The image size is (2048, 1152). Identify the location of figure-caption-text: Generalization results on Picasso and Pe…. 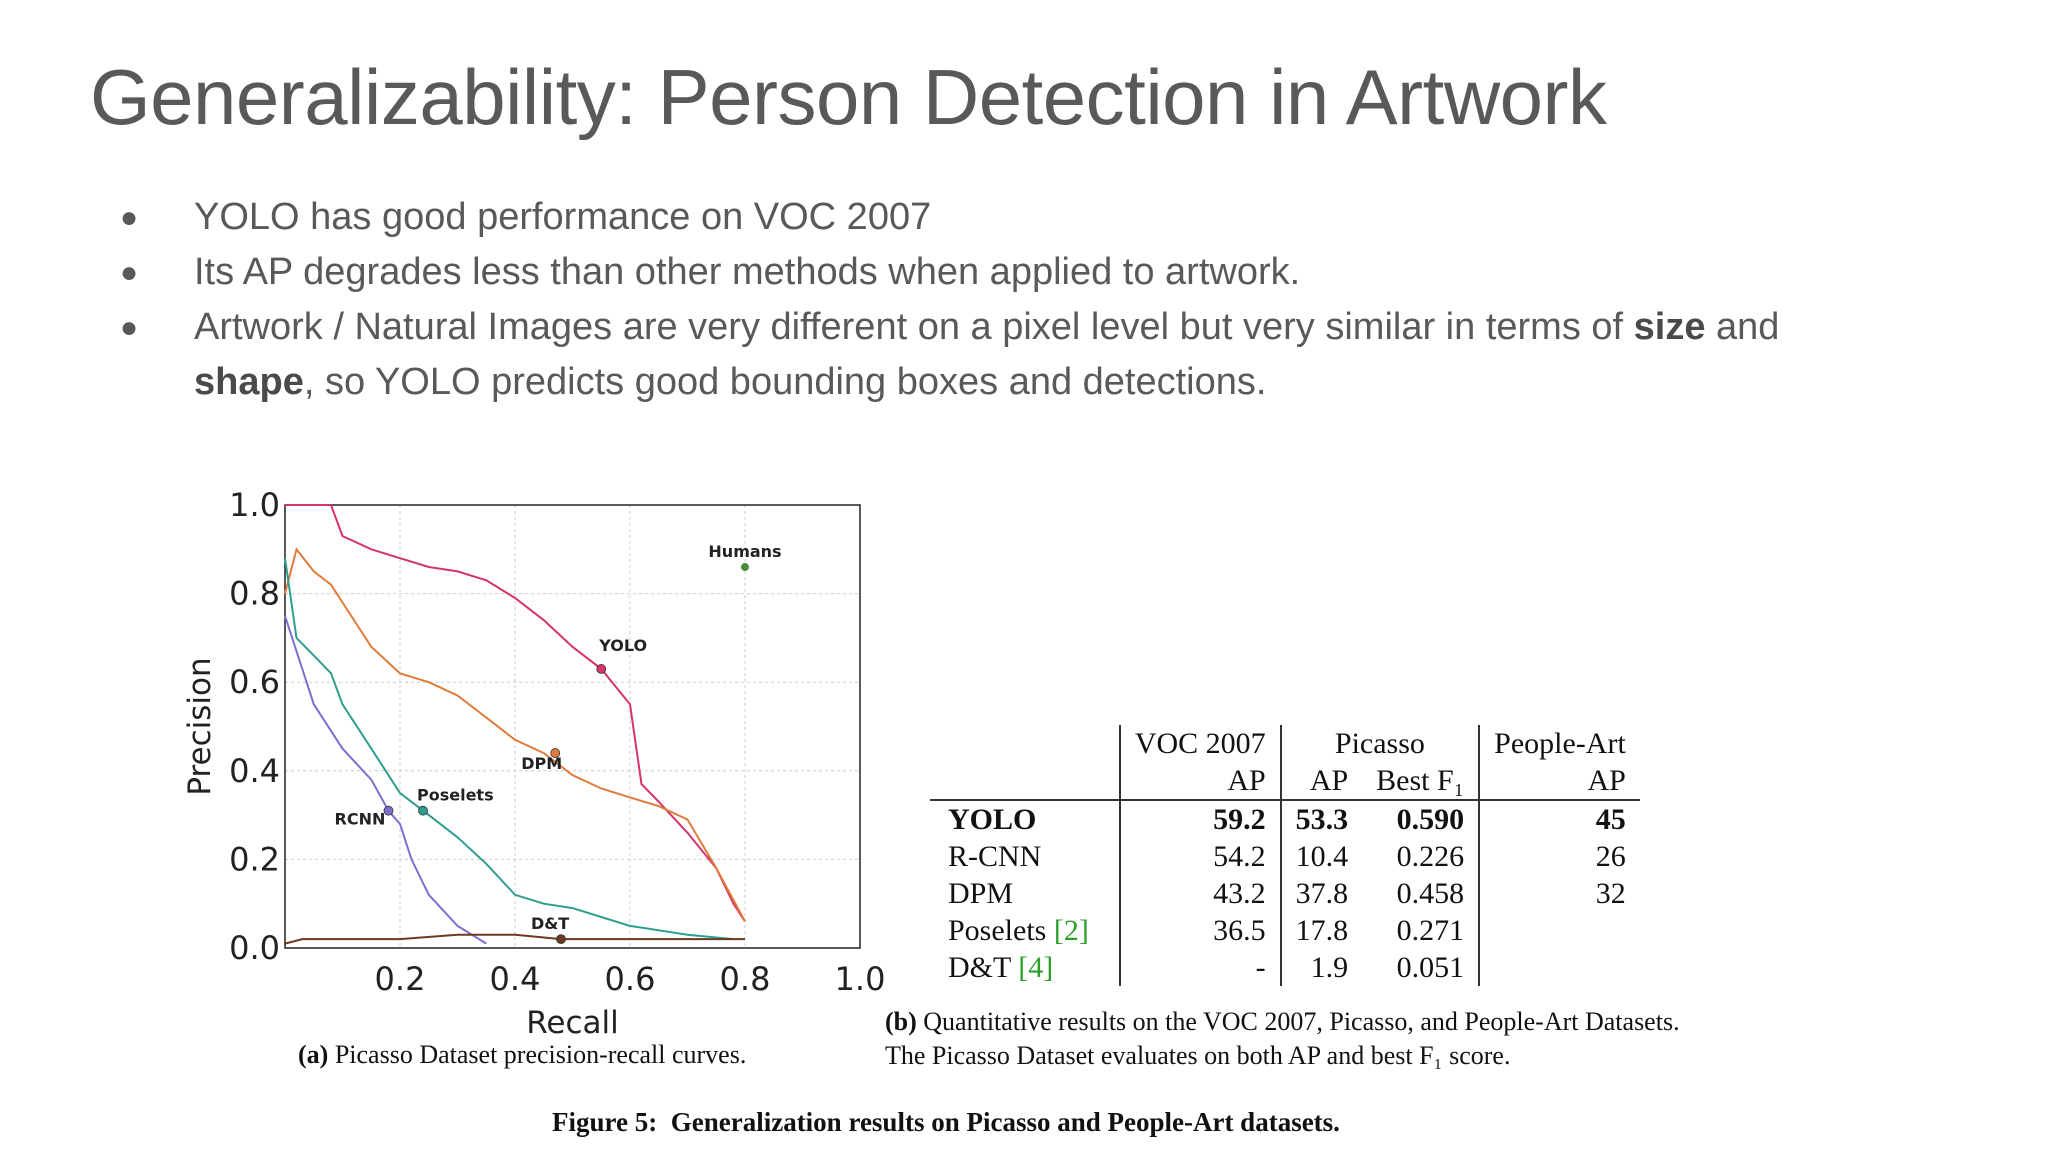
(1005, 1122).